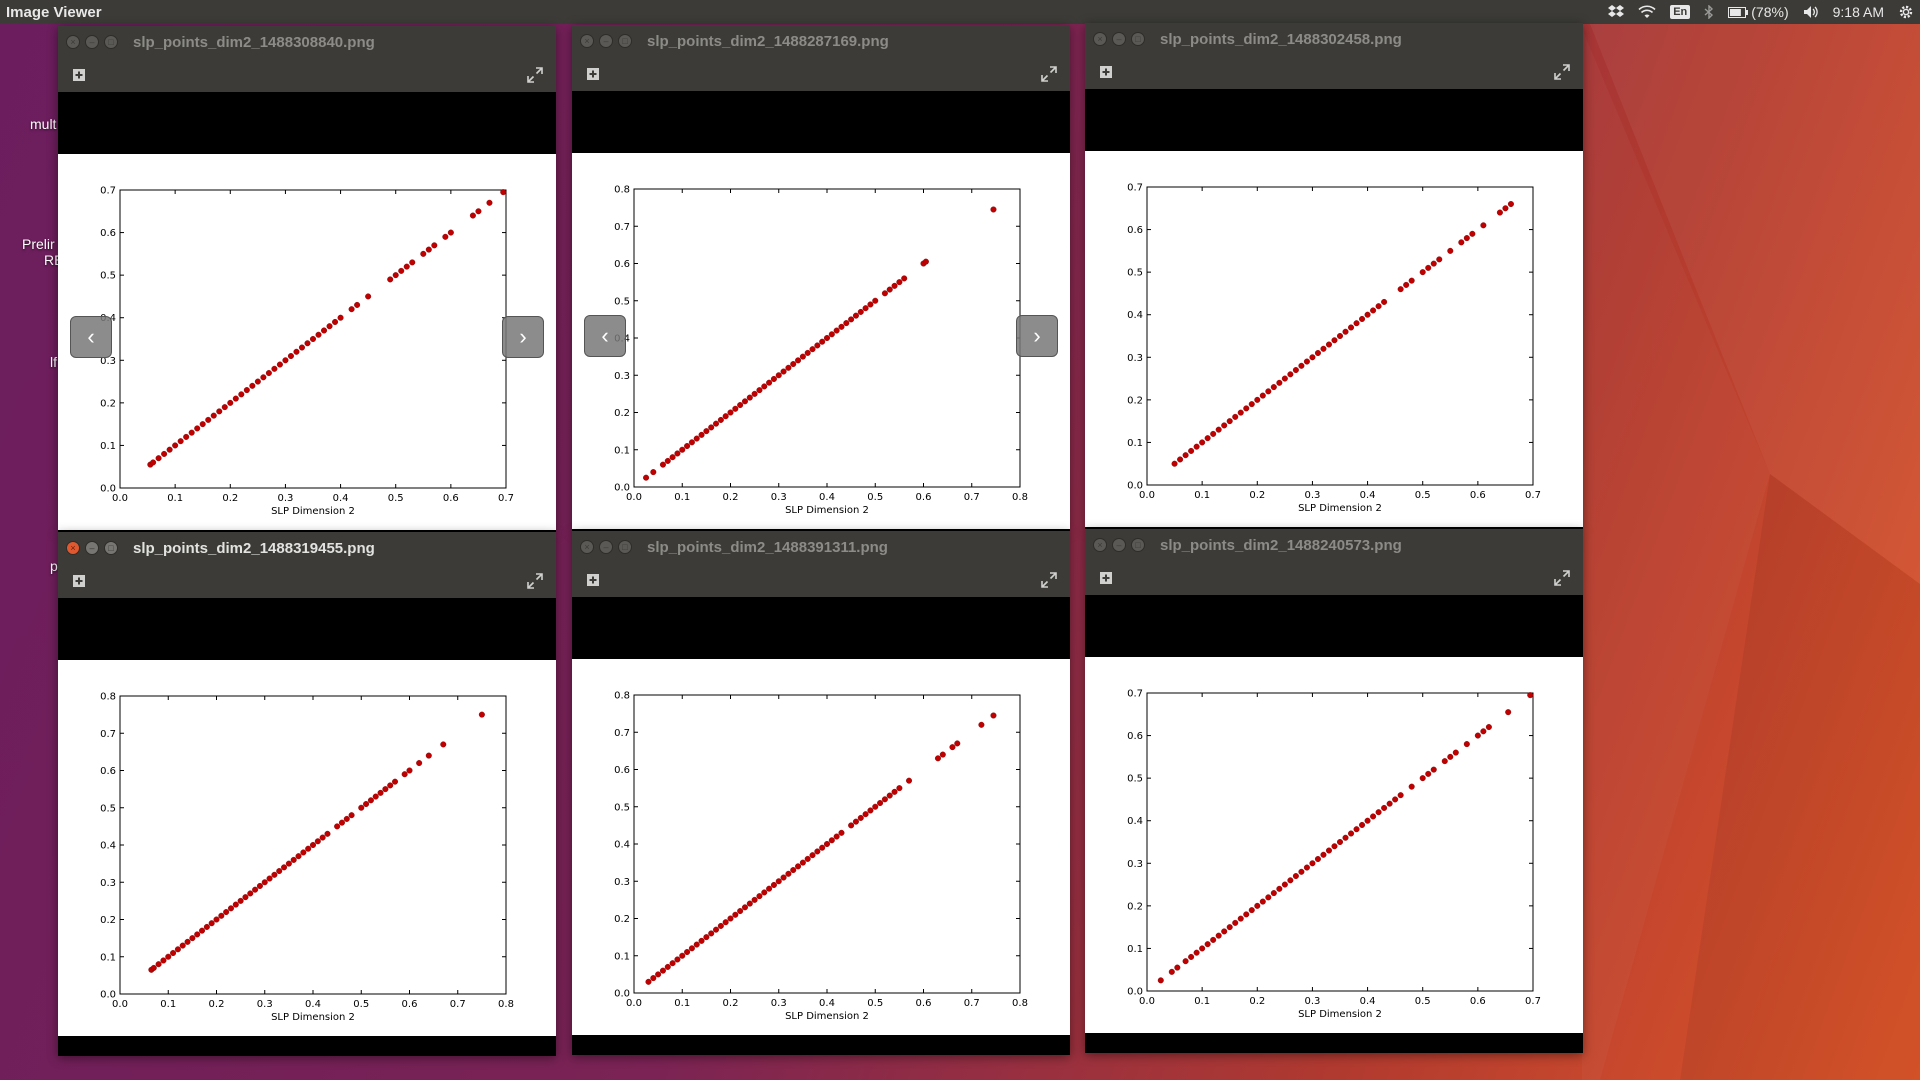  I want to click on y-tick-label: 0.1, so click(1135, 949).